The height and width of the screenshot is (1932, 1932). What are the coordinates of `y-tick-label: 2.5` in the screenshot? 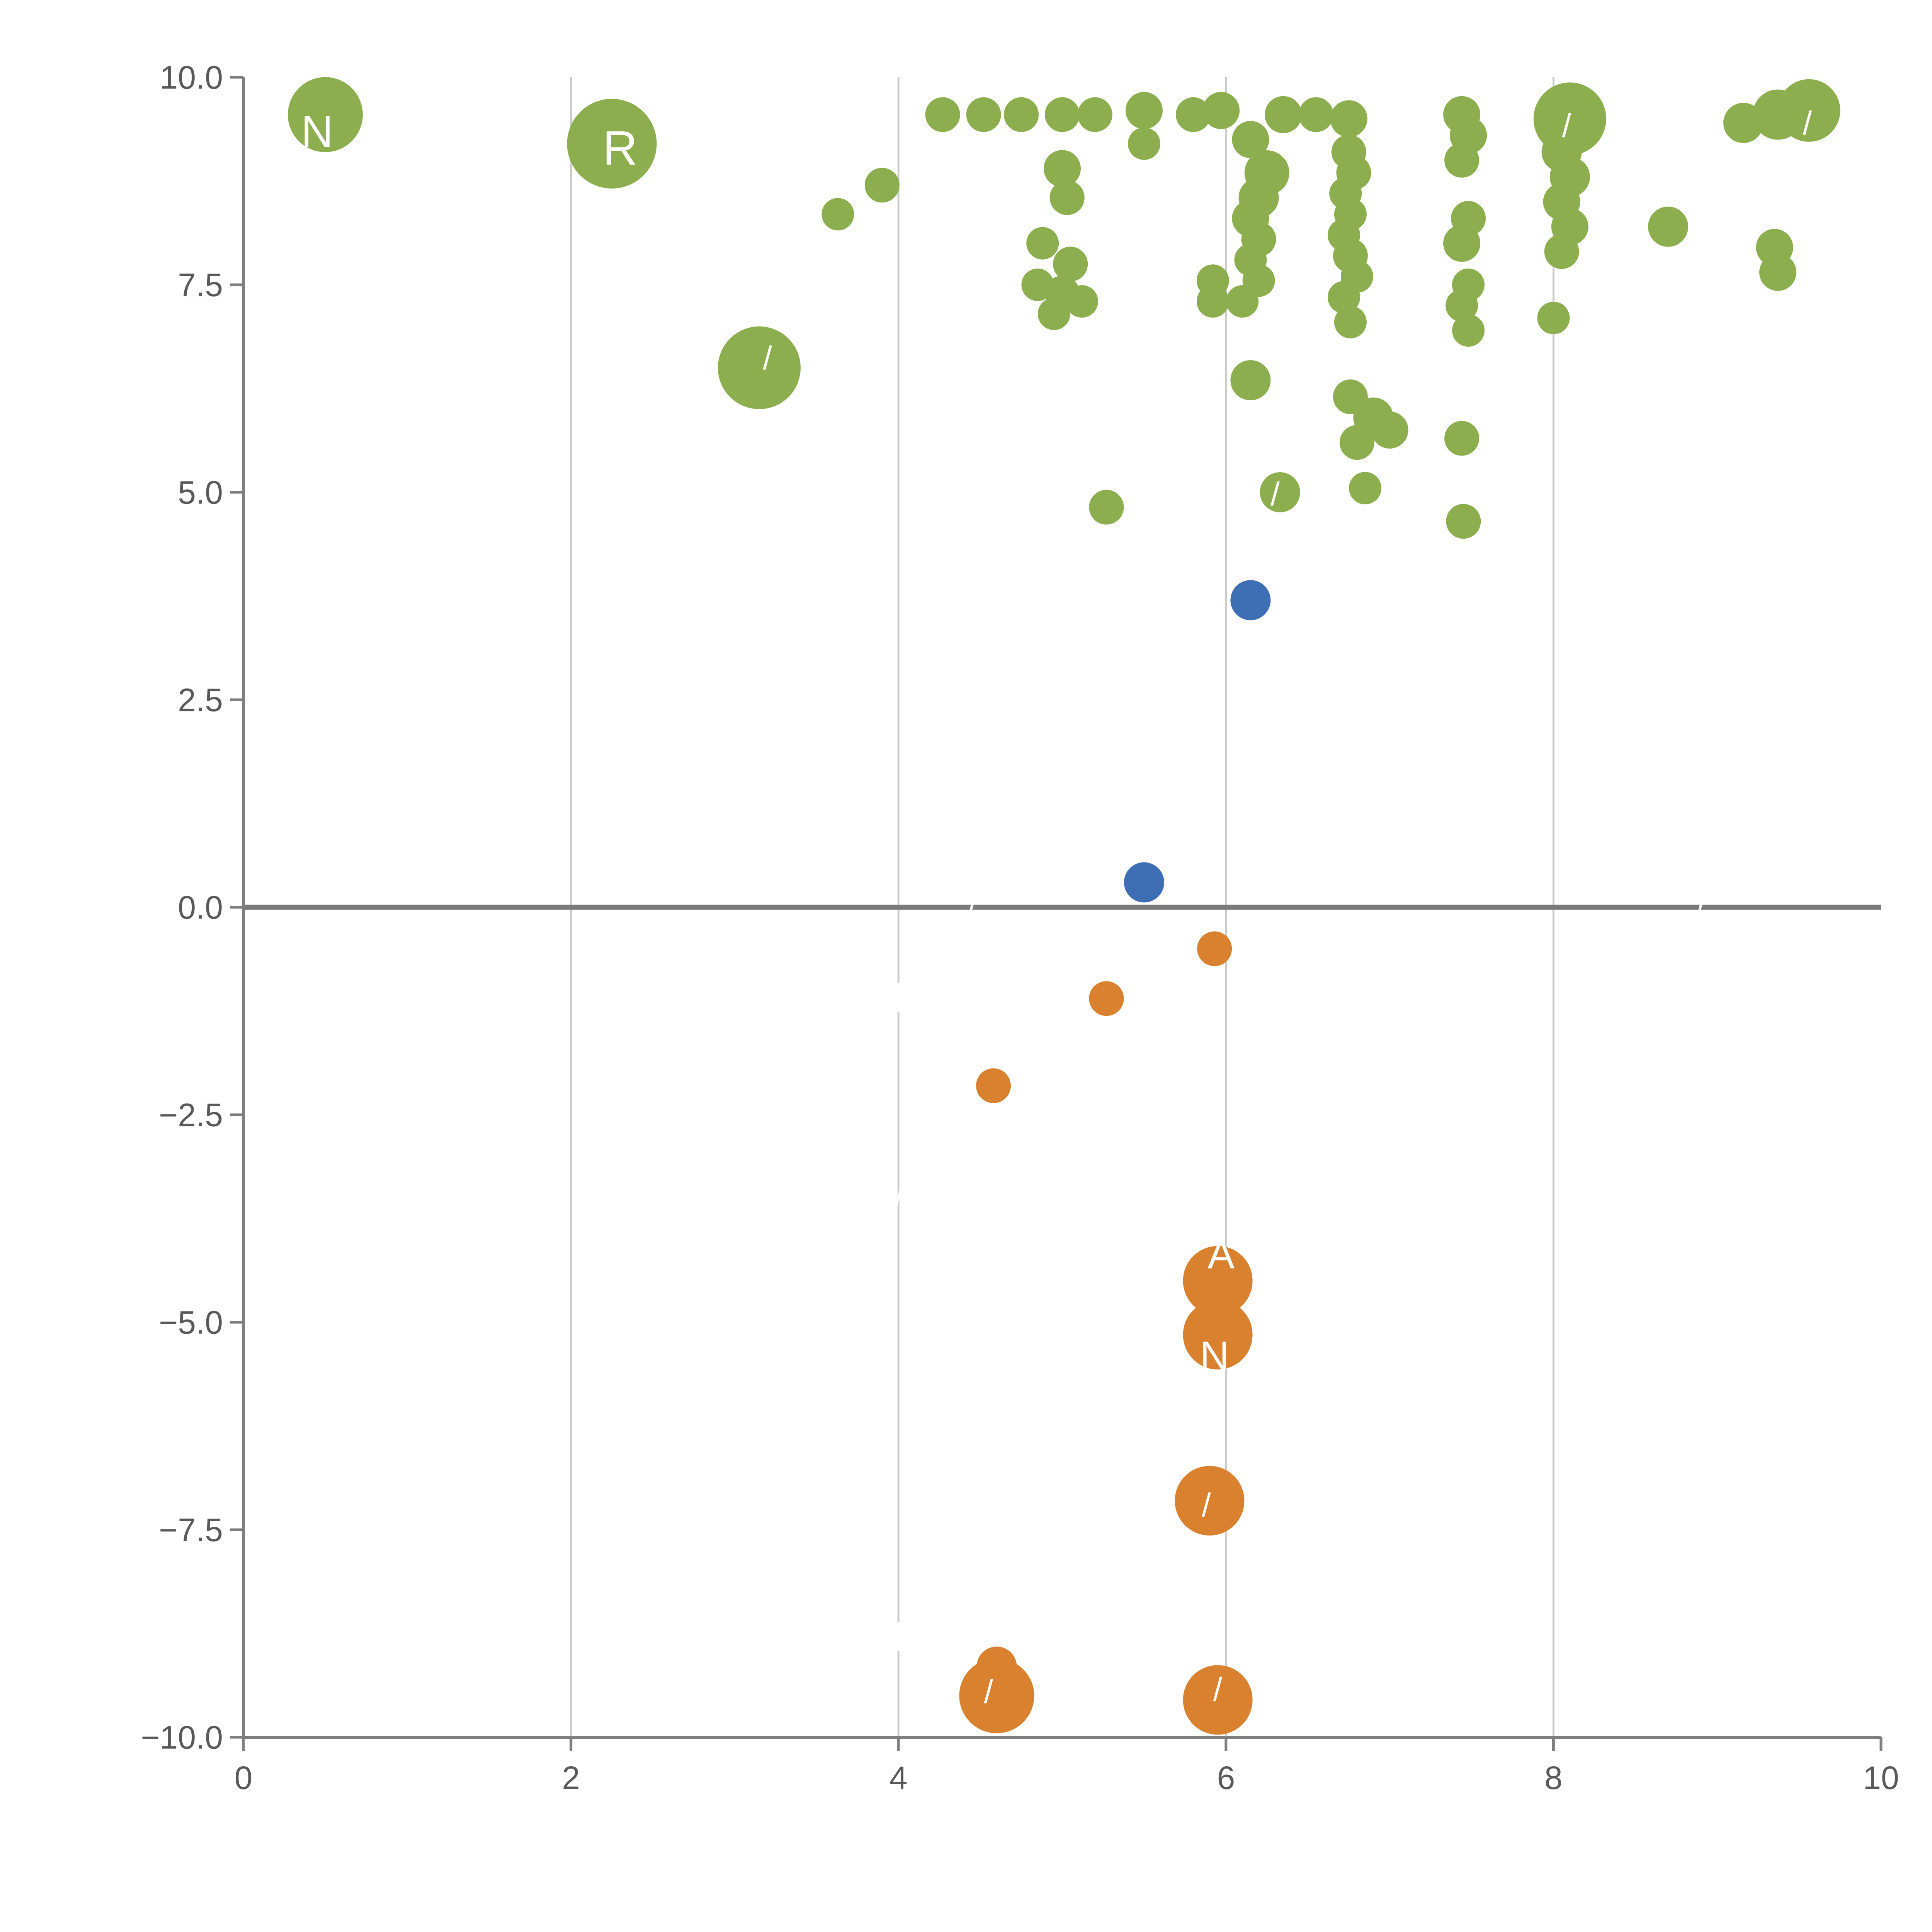 It's located at (200, 700).